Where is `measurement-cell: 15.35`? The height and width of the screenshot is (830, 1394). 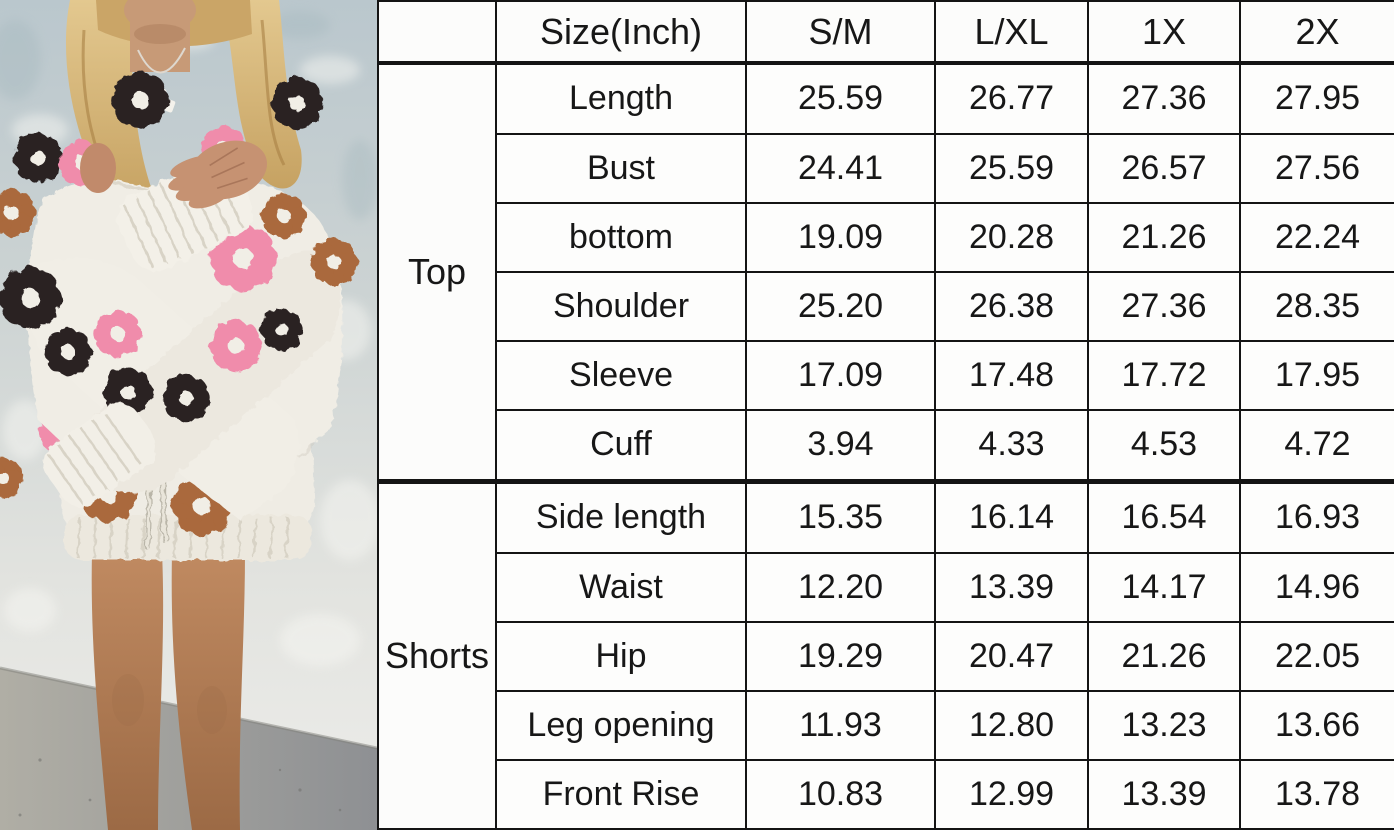 measurement-cell: 15.35 is located at coordinates (840, 517).